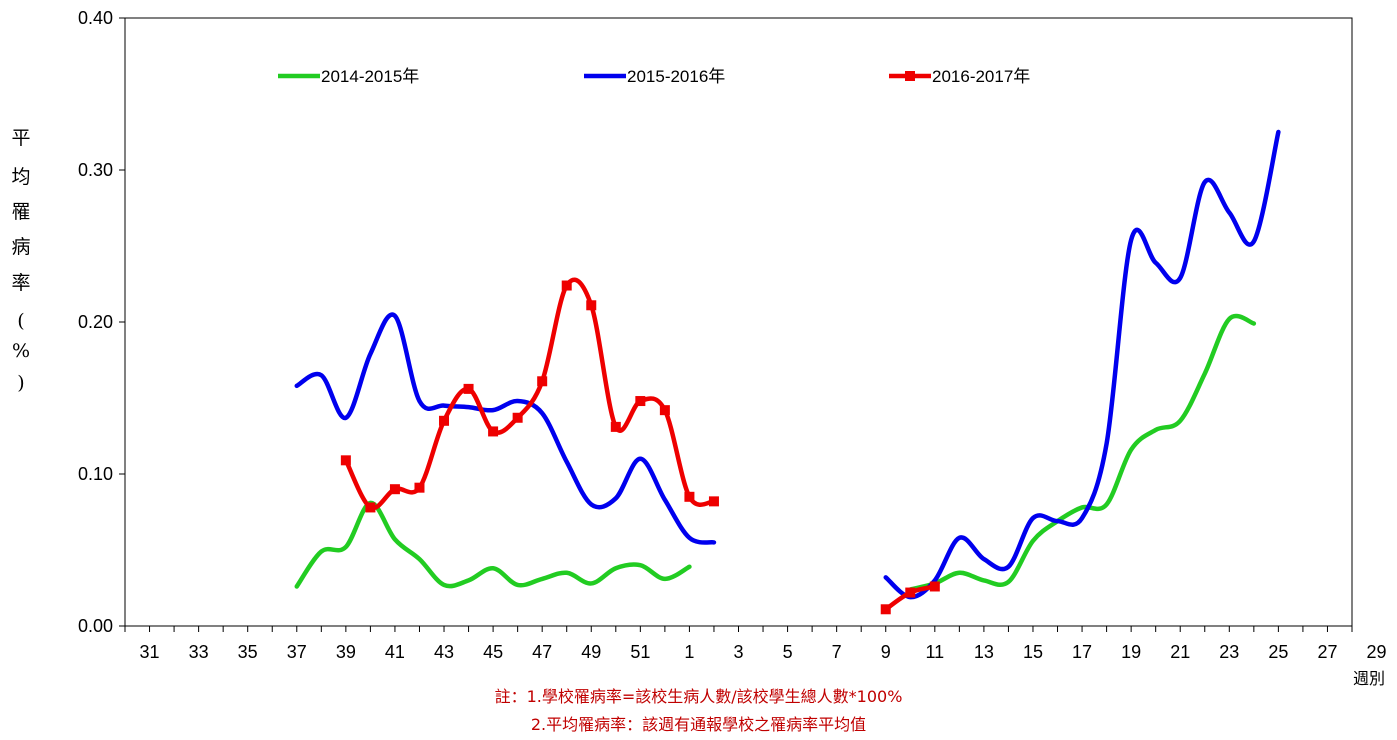 The height and width of the screenshot is (740, 1397). What do you see at coordinates (20, 177) in the screenshot?
I see `y-axis-label-char: 均` at bounding box center [20, 177].